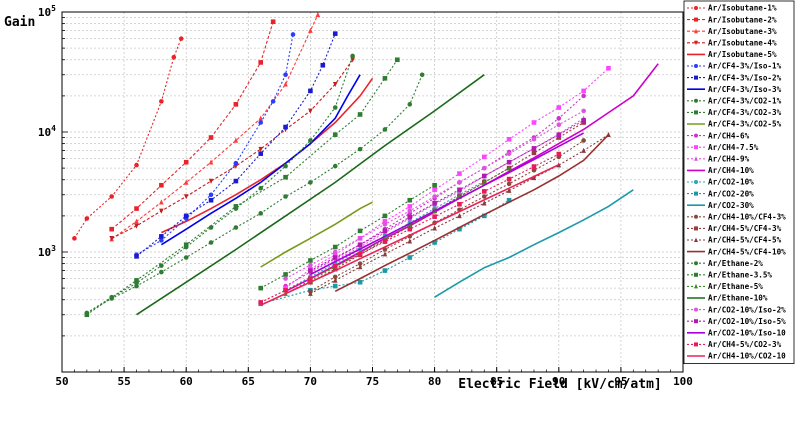 This screenshot has height=423, width=795. Describe the element at coordinates (731, 193) in the screenshot. I see `legend-label: Ar/CO2-20%` at that location.